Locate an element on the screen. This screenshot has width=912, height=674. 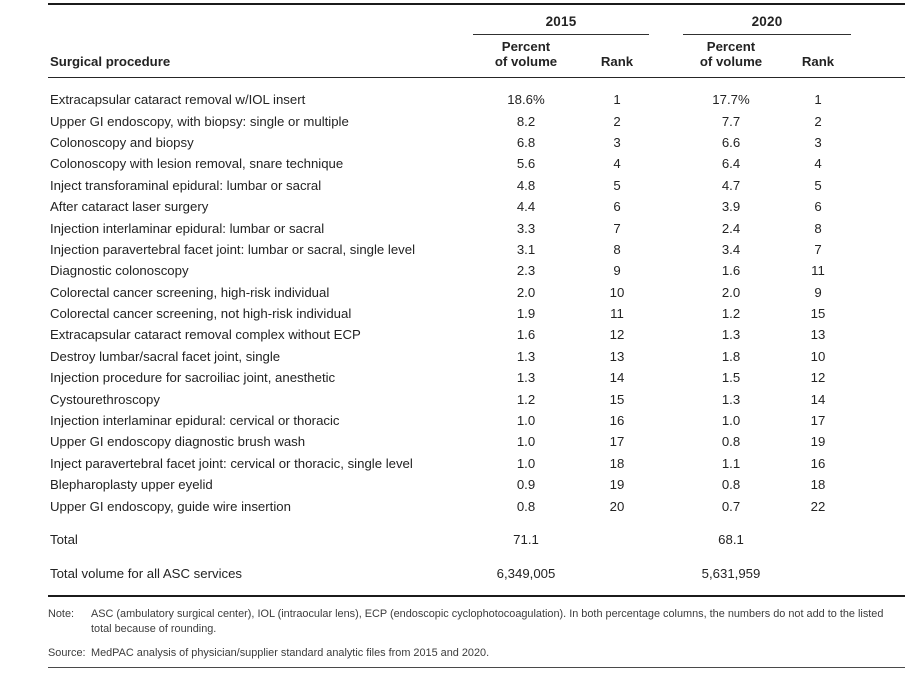
percent-2020-value: 4.7 is located at coordinates (731, 185).